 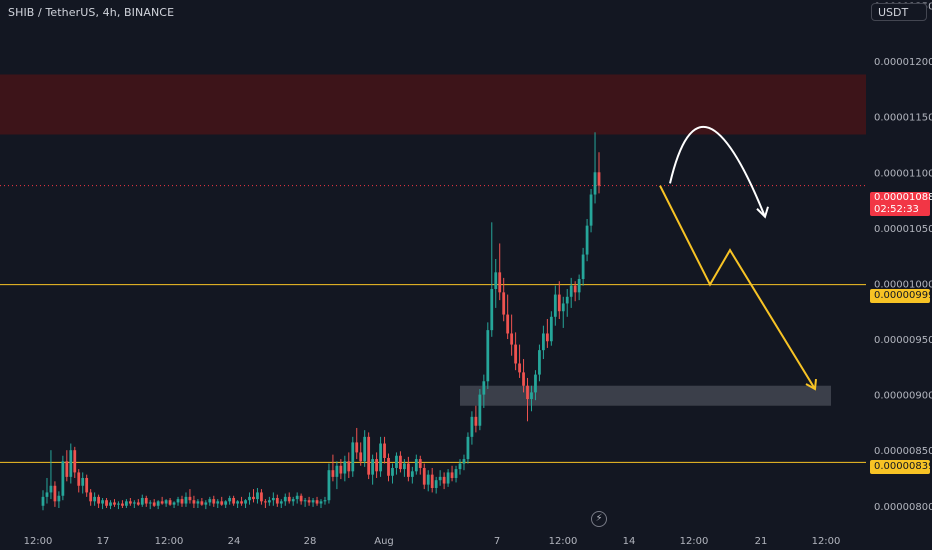 I want to click on symbol-title: SHIB / TetherUS, 4h, BINANCE, so click(x=91, y=12).